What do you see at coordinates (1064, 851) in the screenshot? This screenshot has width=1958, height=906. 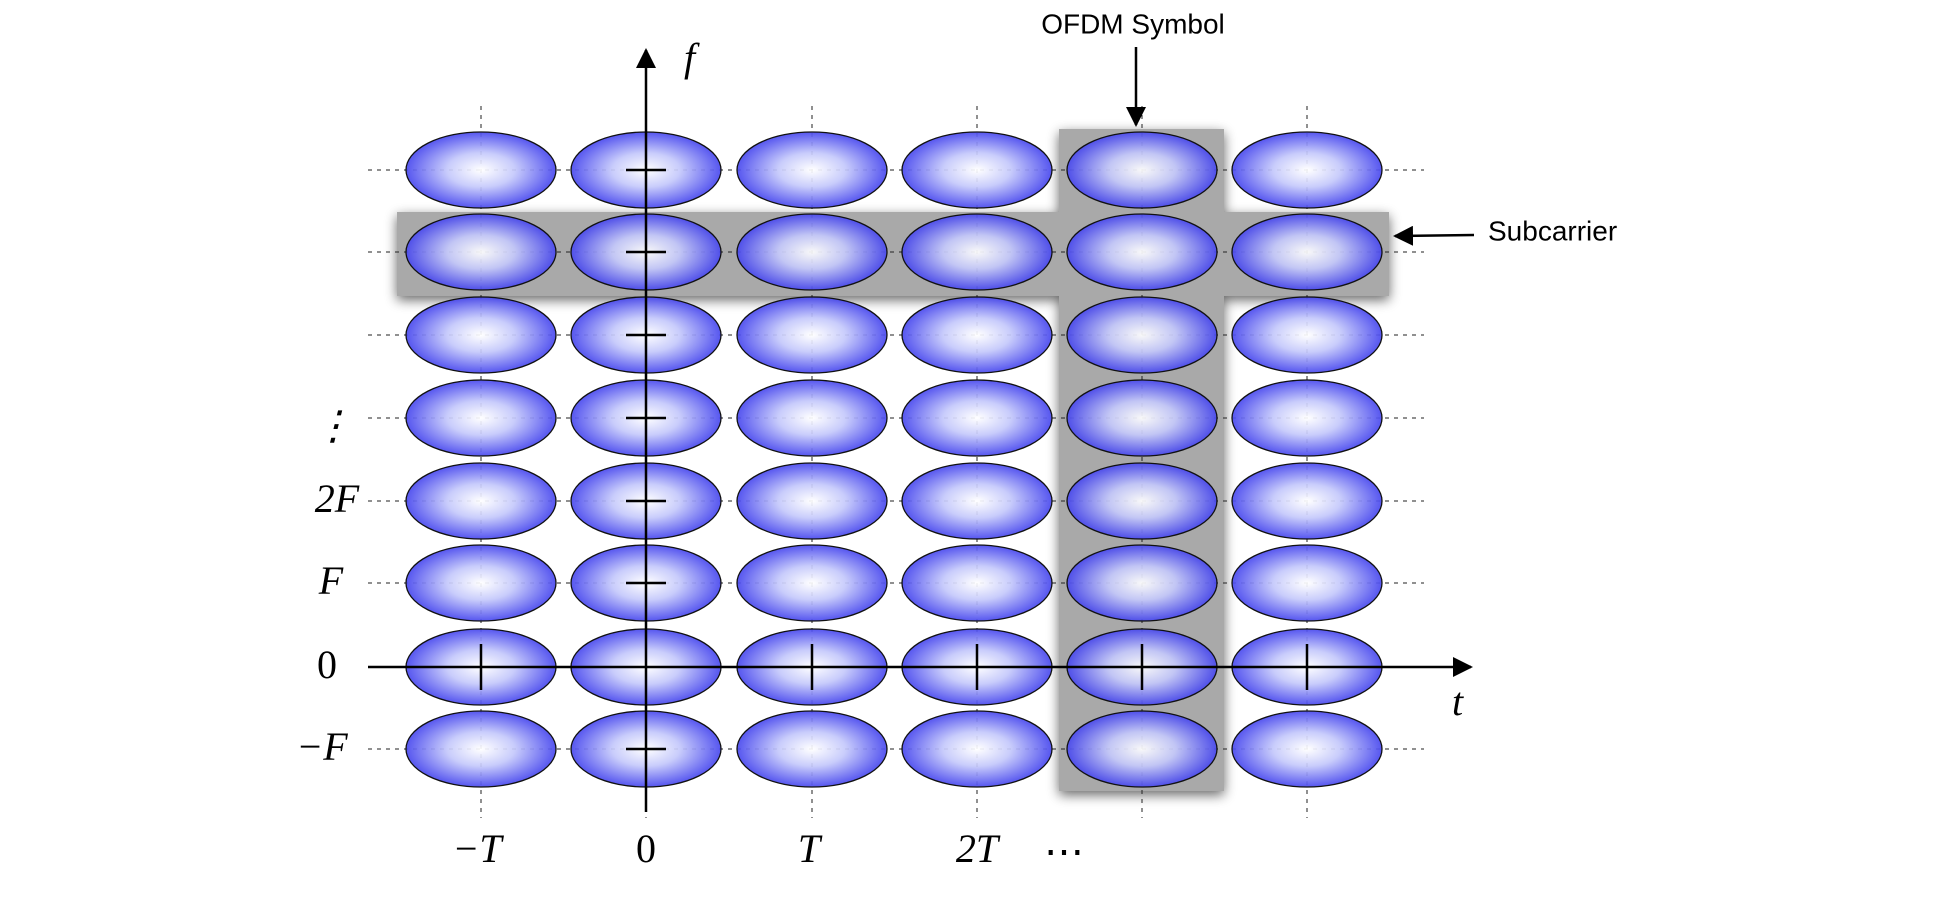 I see `x-tick-label: ⋯` at bounding box center [1064, 851].